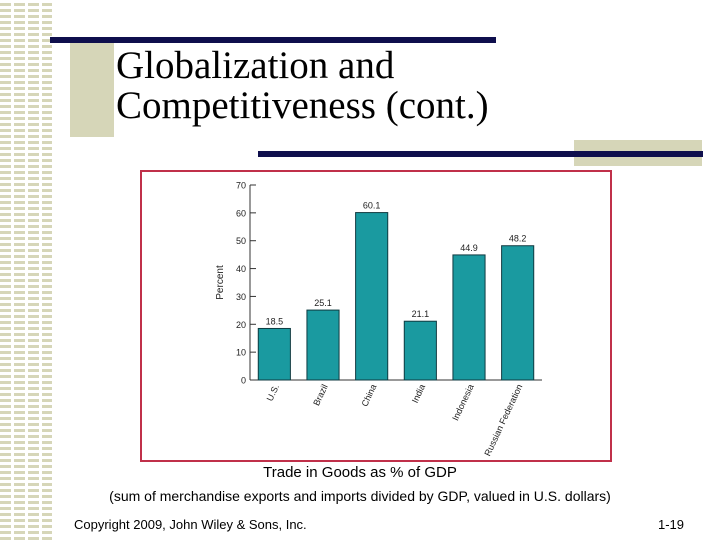  Describe the element at coordinates (241, 213) in the screenshot. I see `y-tick-label: 60` at that location.